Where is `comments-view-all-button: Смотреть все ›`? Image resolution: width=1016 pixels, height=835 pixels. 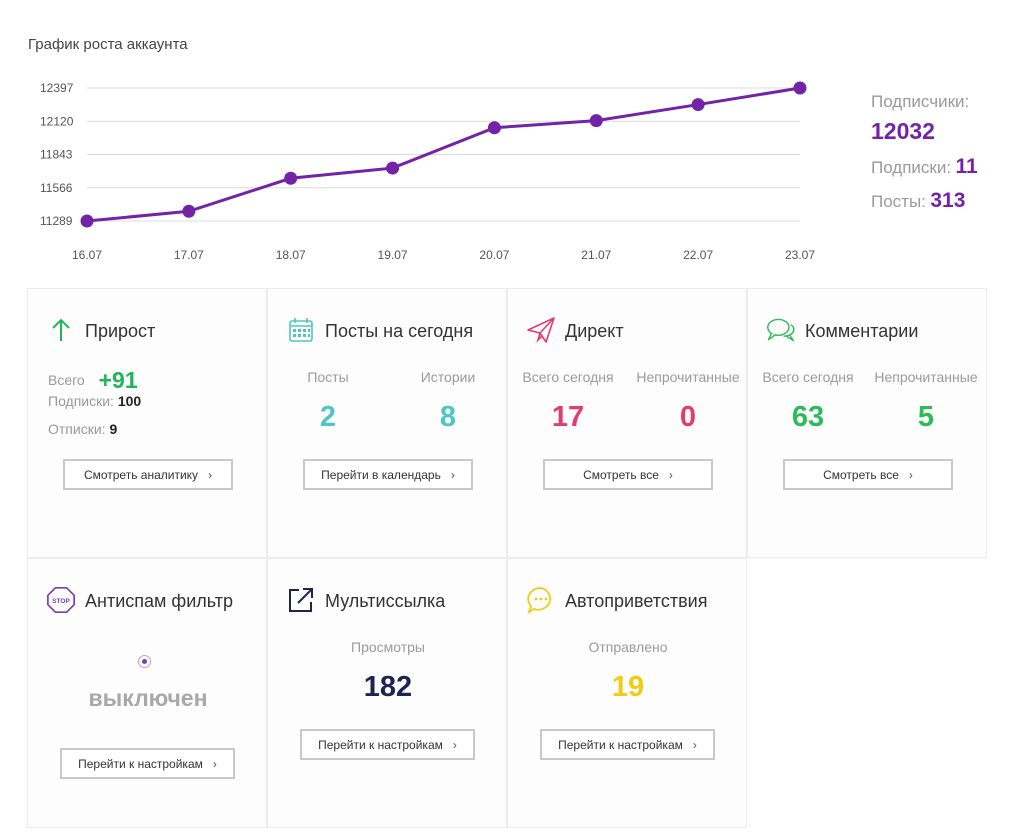
comments-view-all-button: Смотреть все › is located at coordinates (868, 474).